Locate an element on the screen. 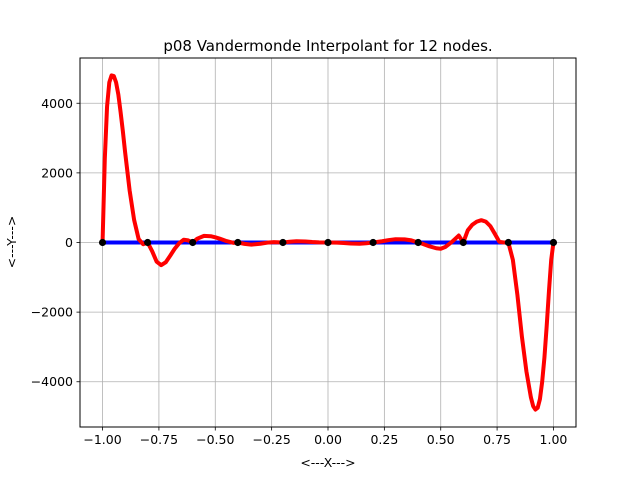  y-tick-label: 0 is located at coordinates (69, 242).